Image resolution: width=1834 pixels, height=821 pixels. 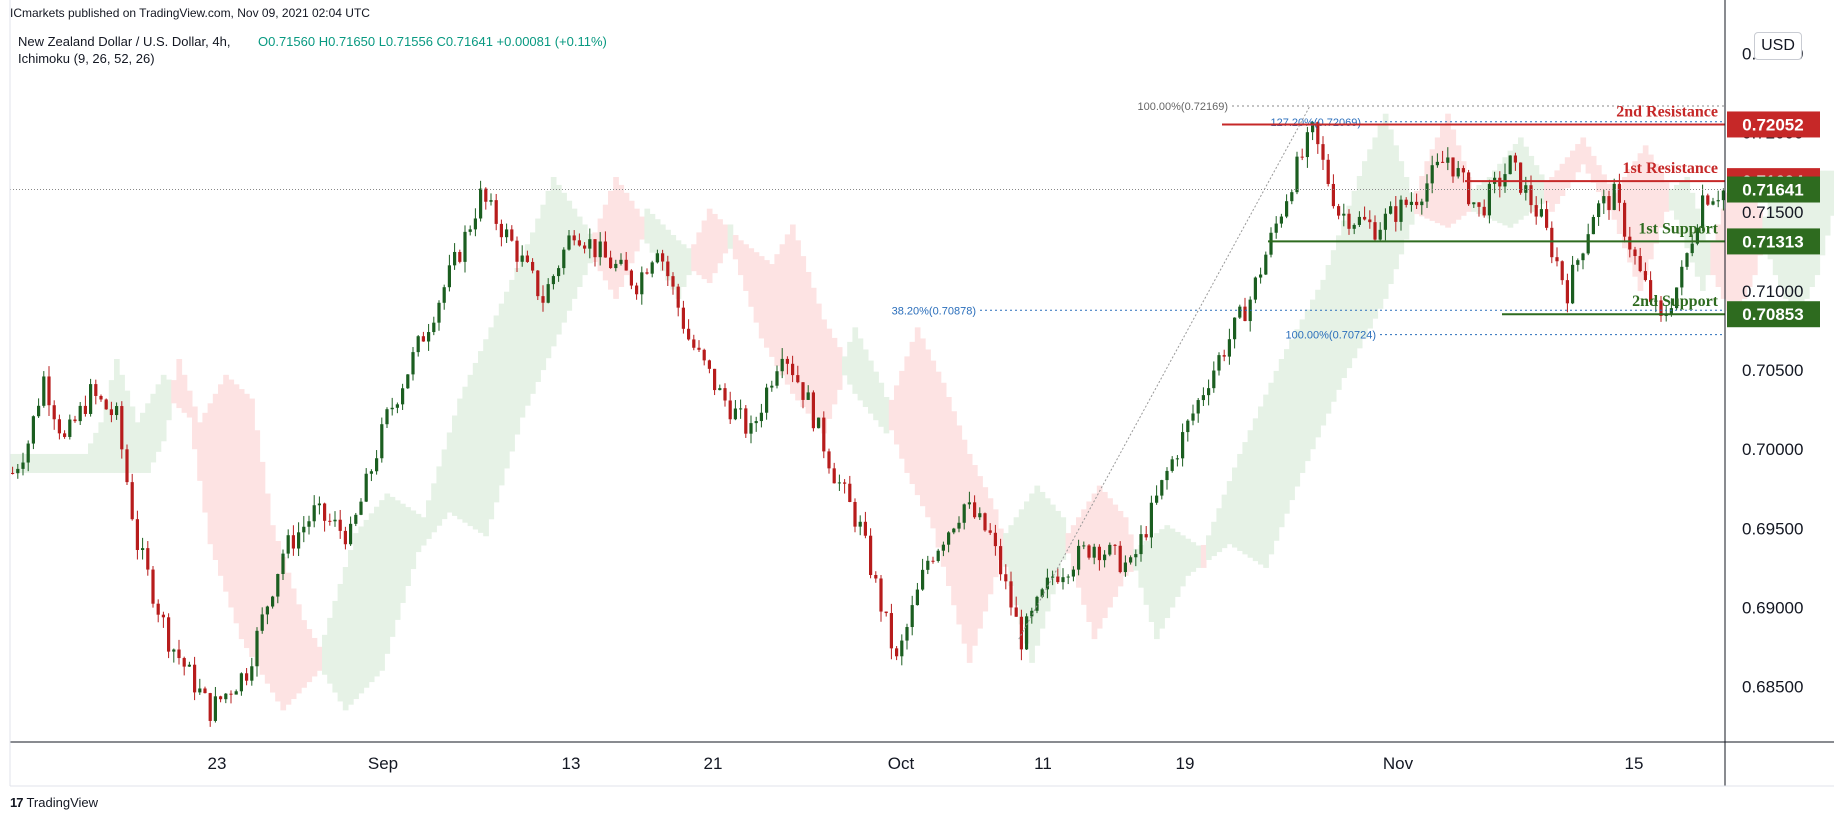 I want to click on x-tick-label: 19, so click(x=1185, y=763).